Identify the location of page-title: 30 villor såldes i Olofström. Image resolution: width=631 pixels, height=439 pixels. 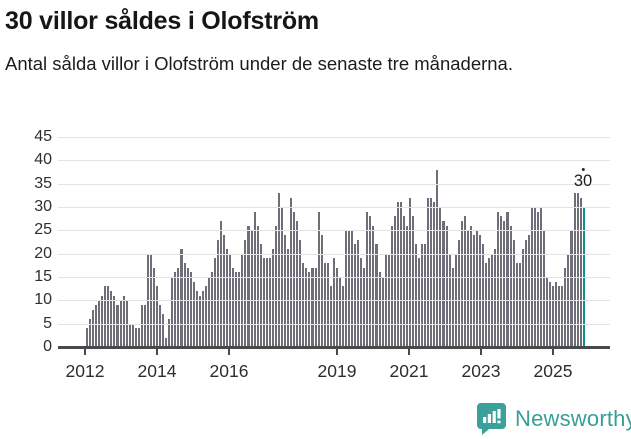
(162, 21).